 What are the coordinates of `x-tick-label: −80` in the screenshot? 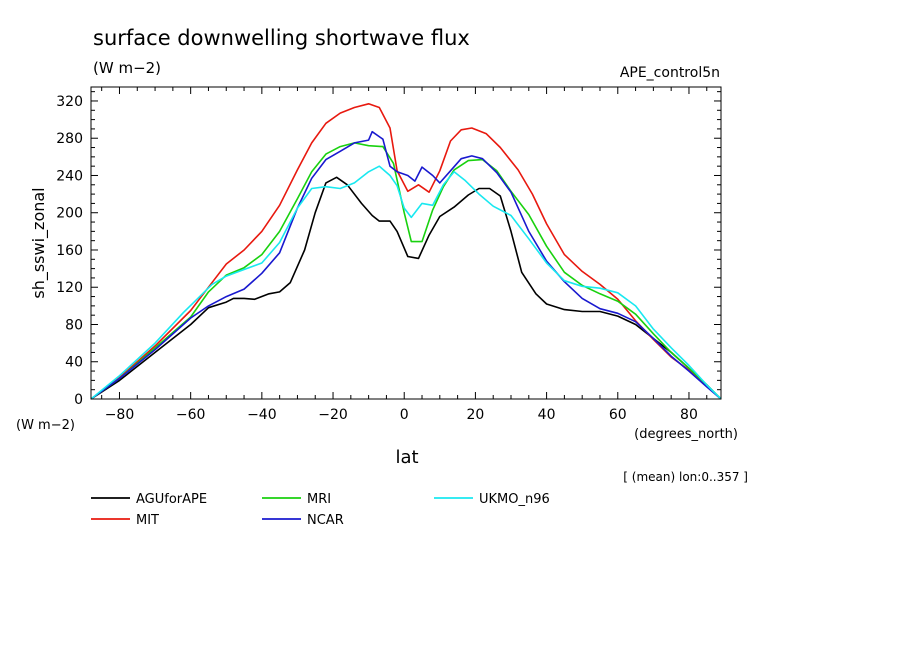 It's located at (120, 415).